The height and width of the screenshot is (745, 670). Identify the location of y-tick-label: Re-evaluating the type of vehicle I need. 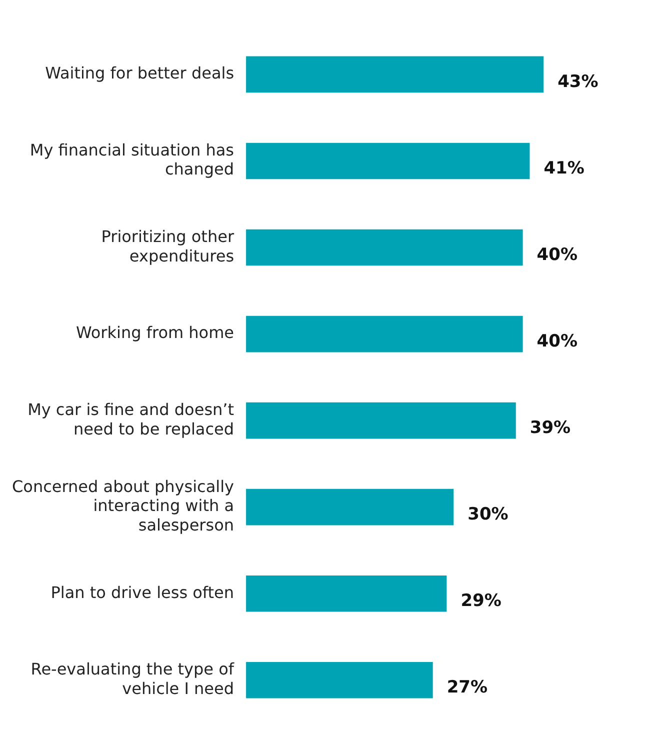
(132, 679).